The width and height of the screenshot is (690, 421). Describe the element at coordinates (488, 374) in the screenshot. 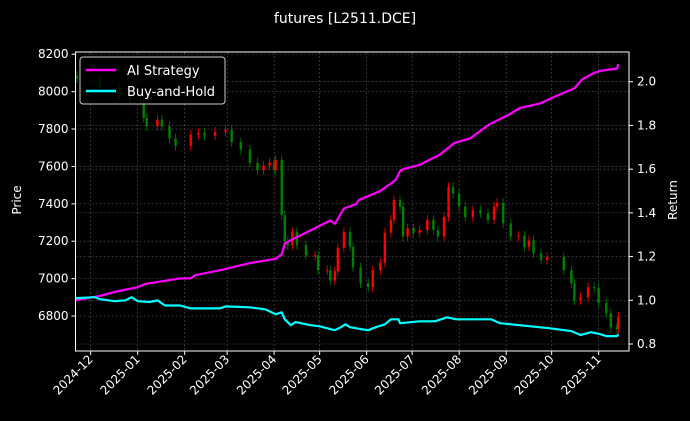

I see `x-tick-label: 2025-09` at that location.